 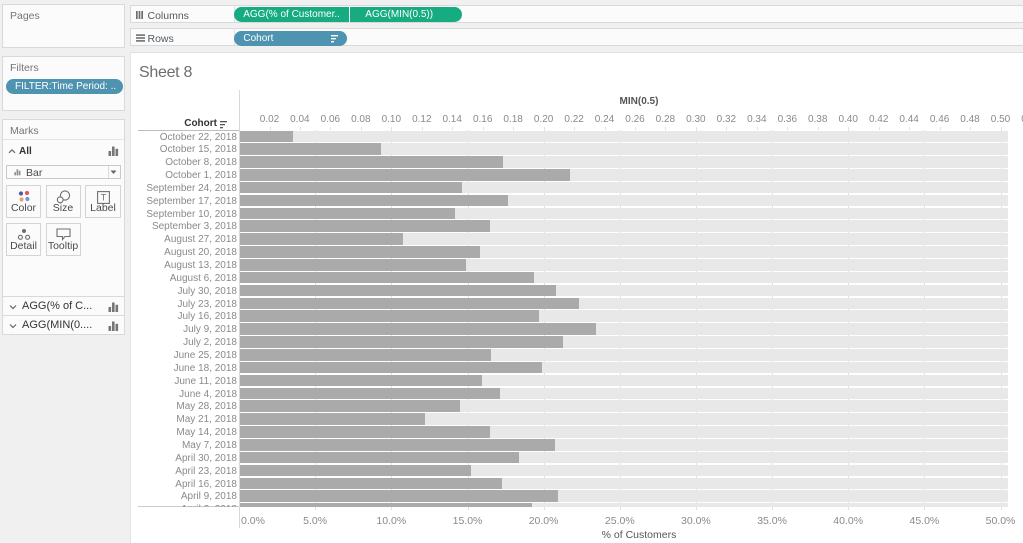 What do you see at coordinates (103, 197) in the screenshot?
I see `svg-text: T` at bounding box center [103, 197].